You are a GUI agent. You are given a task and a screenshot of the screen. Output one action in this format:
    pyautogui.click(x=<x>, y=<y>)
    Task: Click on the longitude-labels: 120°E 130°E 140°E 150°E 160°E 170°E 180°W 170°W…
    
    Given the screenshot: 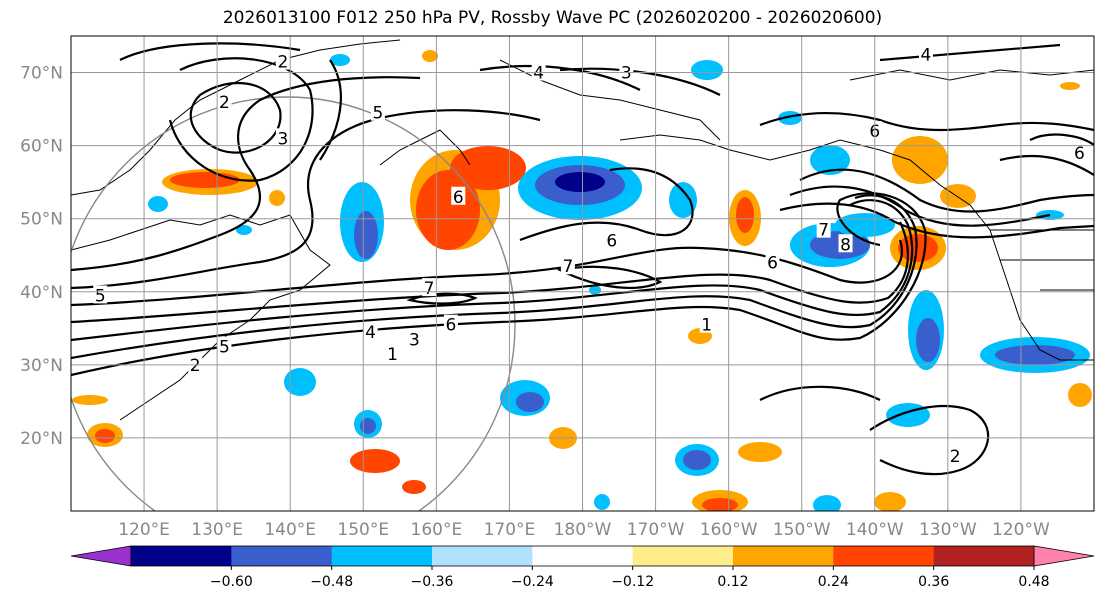 What is the action you would take?
    pyautogui.click(x=584, y=530)
    